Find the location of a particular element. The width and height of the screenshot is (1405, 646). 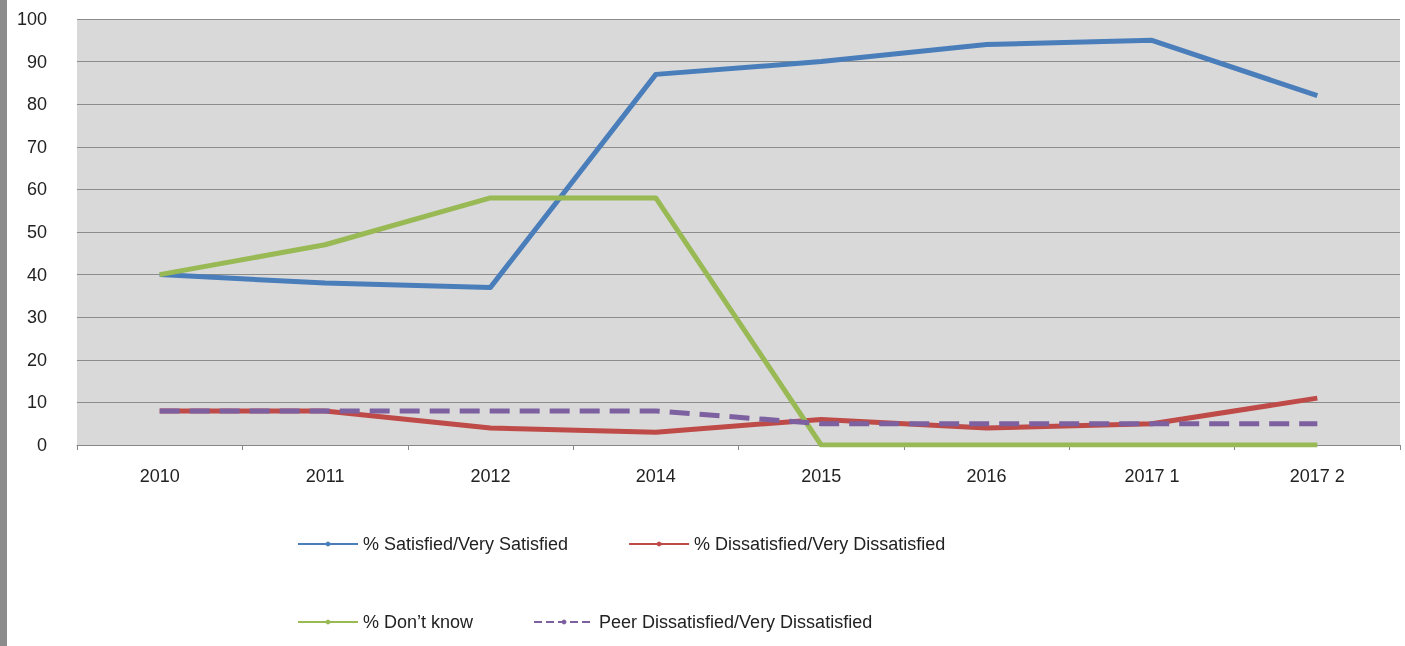

x-tick-label: 2017 2 is located at coordinates (1317, 476).